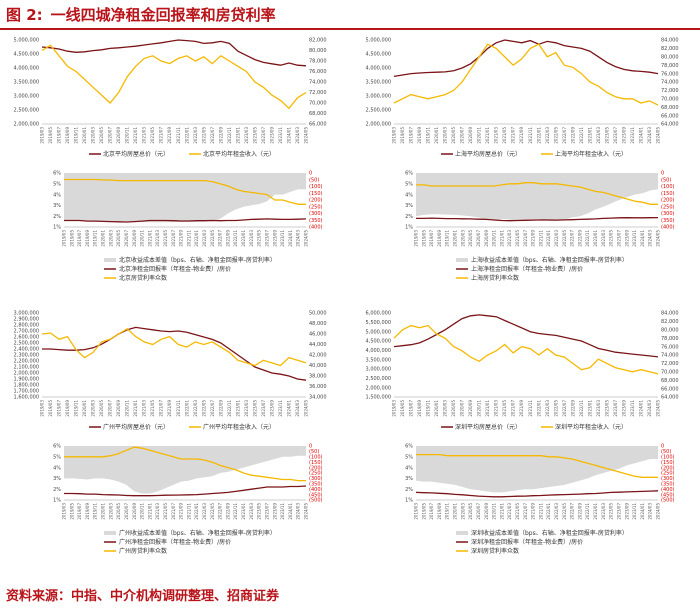  What do you see at coordinates (174, 77) in the screenshot?
I see `rent-line` at bounding box center [174, 77].